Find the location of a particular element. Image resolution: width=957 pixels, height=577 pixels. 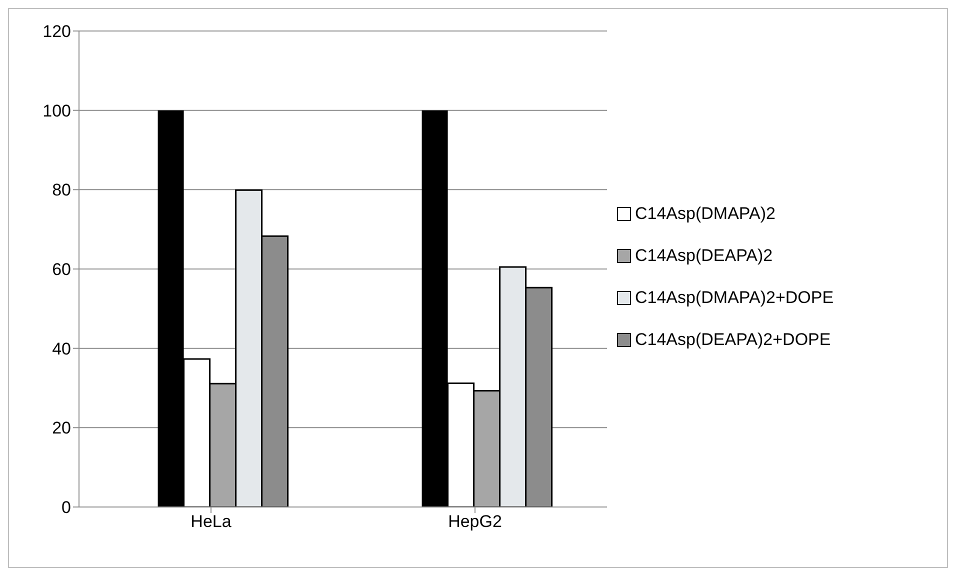

y-tick-label: 20 is located at coordinates (61, 428).